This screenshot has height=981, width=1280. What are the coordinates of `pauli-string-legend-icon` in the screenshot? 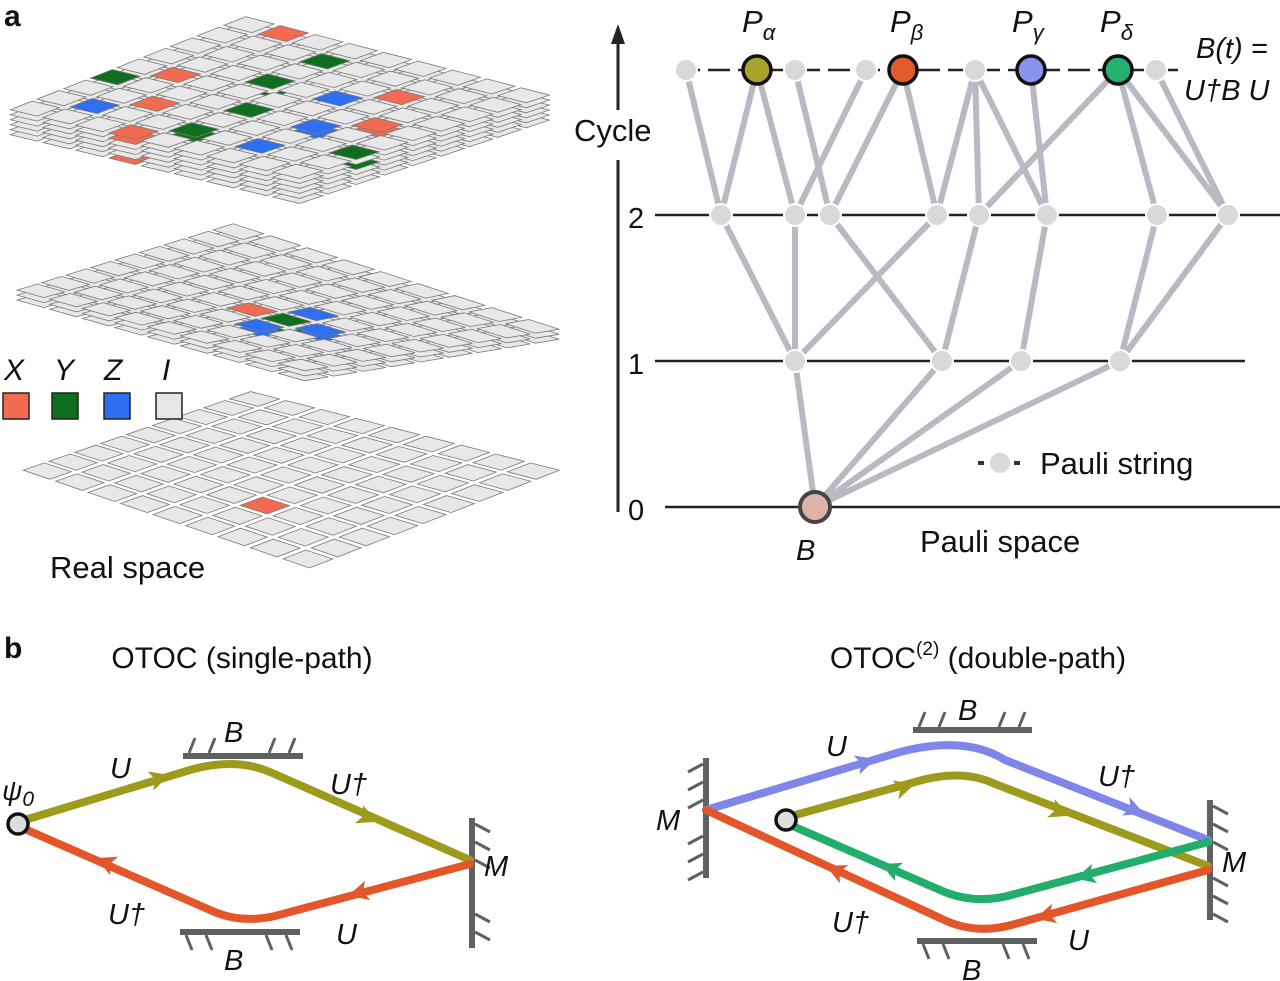 It's located at (1000, 463).